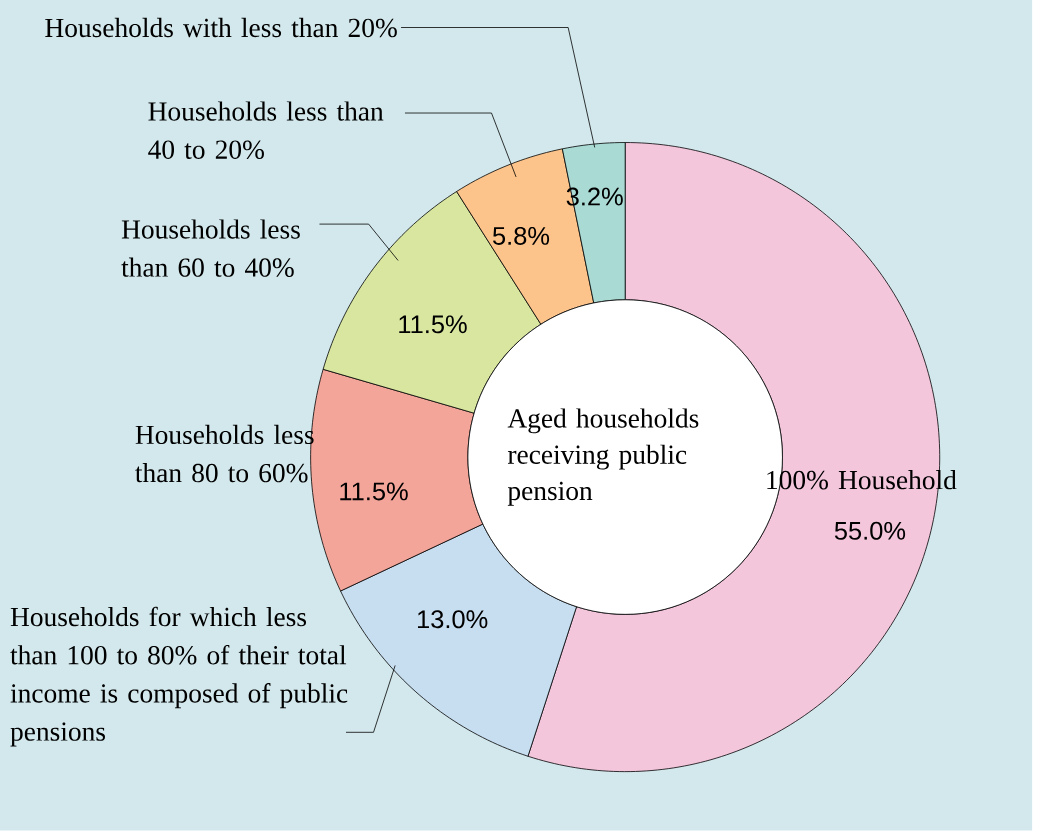 The image size is (1050, 831). Describe the element at coordinates (521, 236) in the screenshot. I see `data-label: 5.8%` at that location.